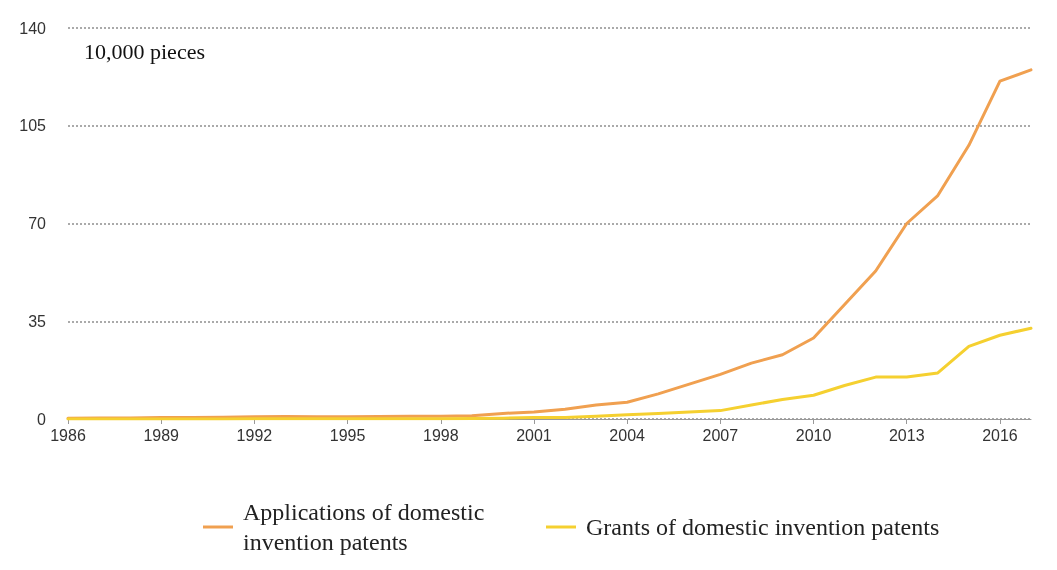 This screenshot has height=570, width=1057. What do you see at coordinates (254, 435) in the screenshot?
I see `x-tick-label: 1992` at bounding box center [254, 435].